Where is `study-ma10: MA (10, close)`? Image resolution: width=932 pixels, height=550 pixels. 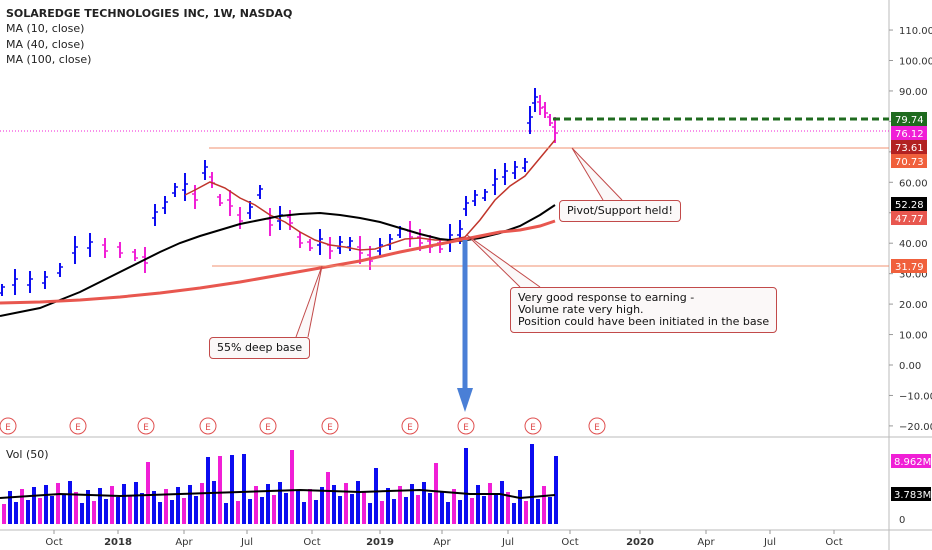
study-ma10: MA (10, close) is located at coordinates (45, 28).